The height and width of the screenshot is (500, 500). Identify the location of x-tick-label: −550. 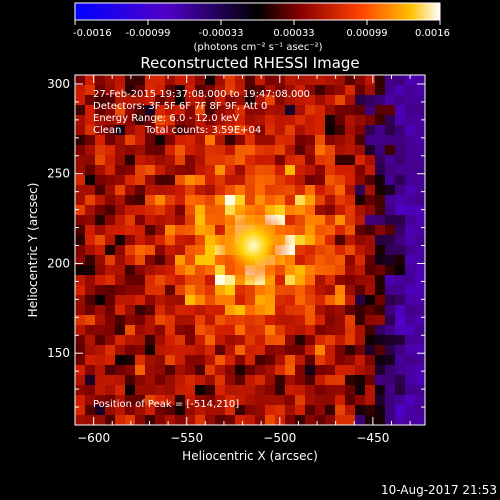
(186, 438).